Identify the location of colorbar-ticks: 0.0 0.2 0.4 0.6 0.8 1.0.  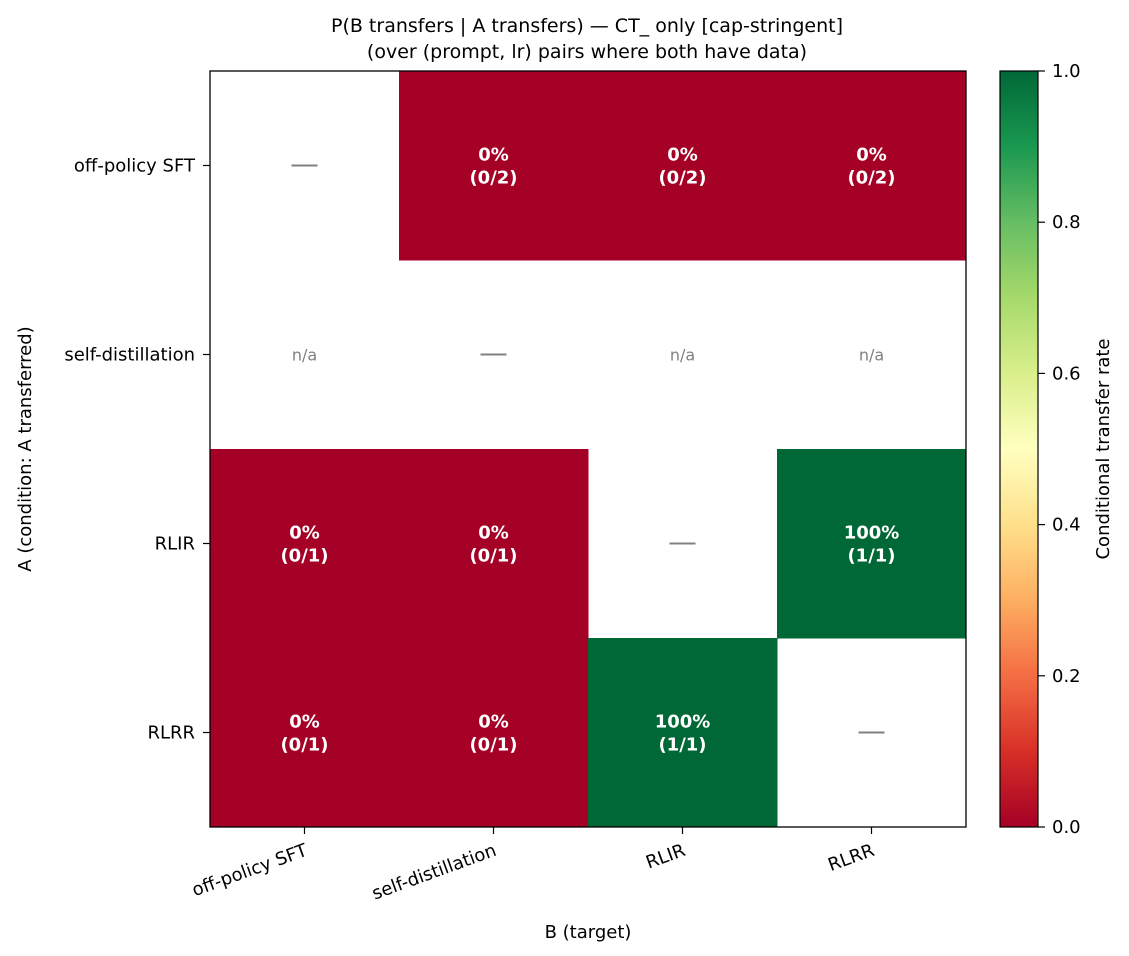
(1059, 449).